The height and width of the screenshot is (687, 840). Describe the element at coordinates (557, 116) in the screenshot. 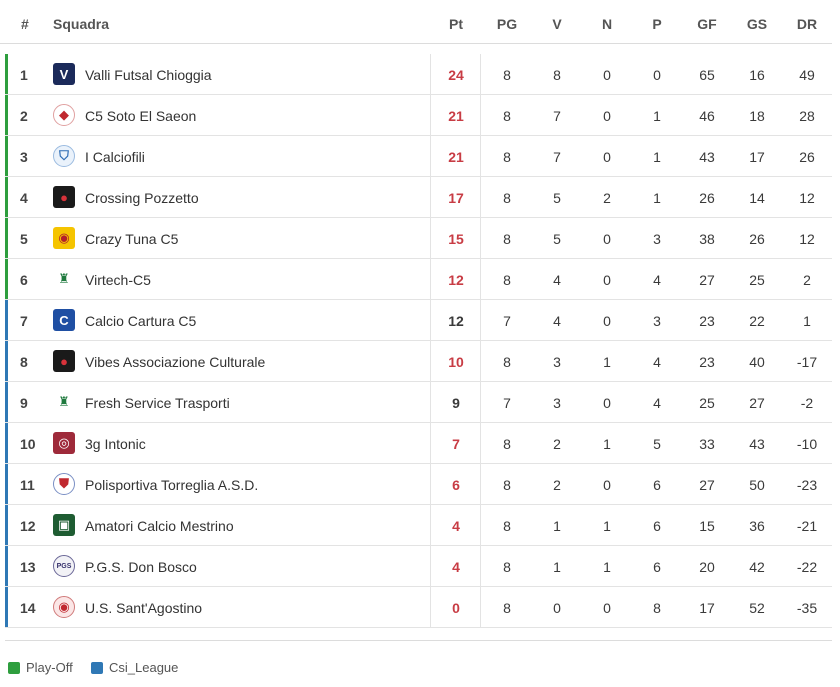

I see `stat-v: 7` at that location.